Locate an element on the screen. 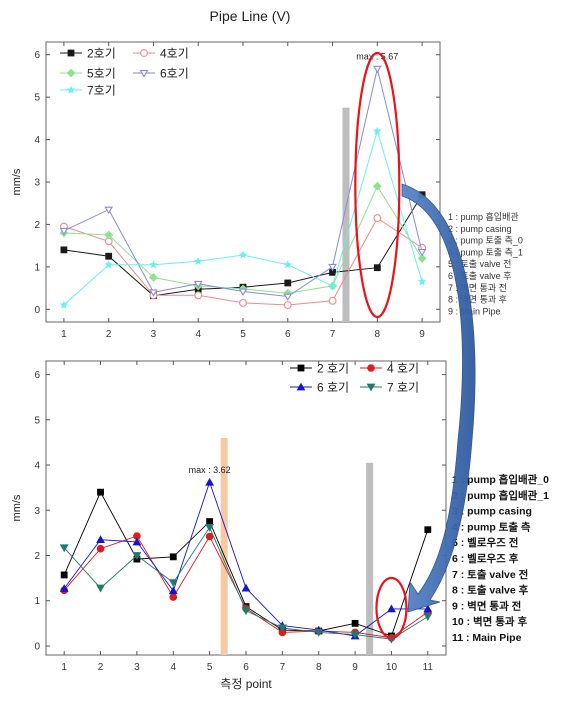 The height and width of the screenshot is (702, 579). note-item: 4 : pump 토출 측 is located at coordinates (491, 526).